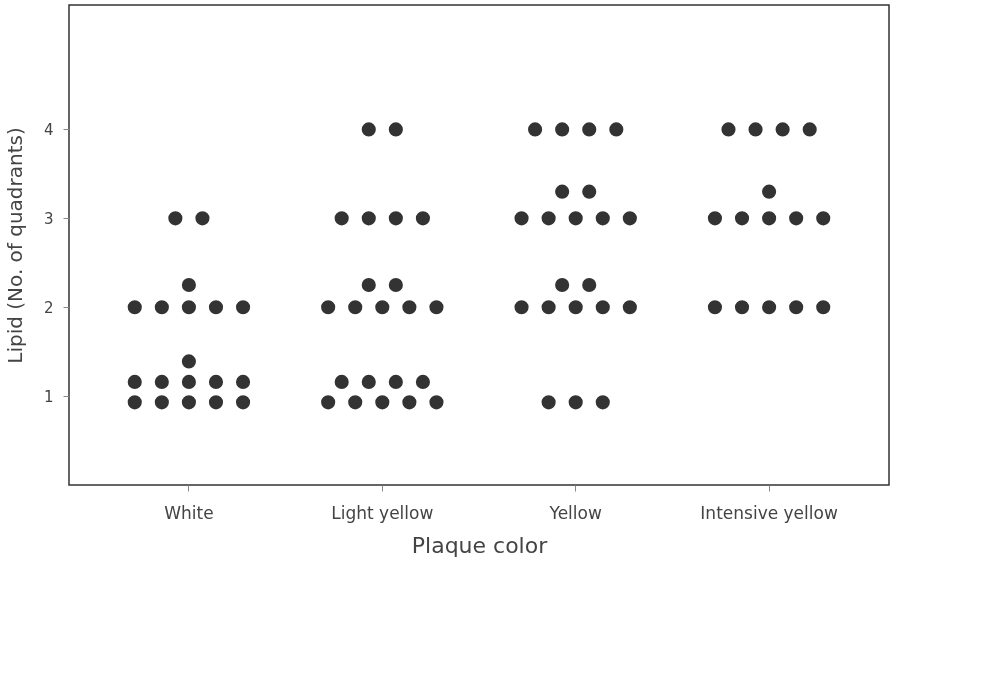 The height and width of the screenshot is (699, 1007). I want to click on y-tick-label: 1, so click(48, 396).